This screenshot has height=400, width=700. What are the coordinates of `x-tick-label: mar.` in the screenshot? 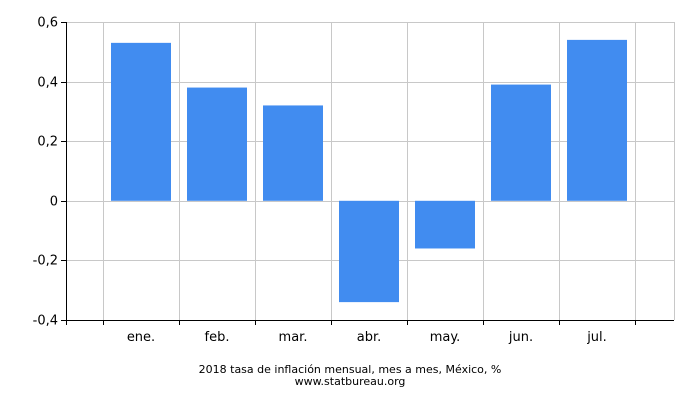 It's located at (293, 337).